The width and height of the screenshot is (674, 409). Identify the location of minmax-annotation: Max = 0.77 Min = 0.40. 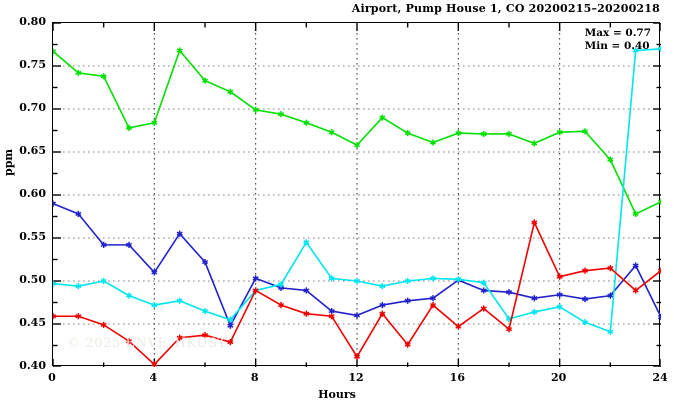
(618, 40).